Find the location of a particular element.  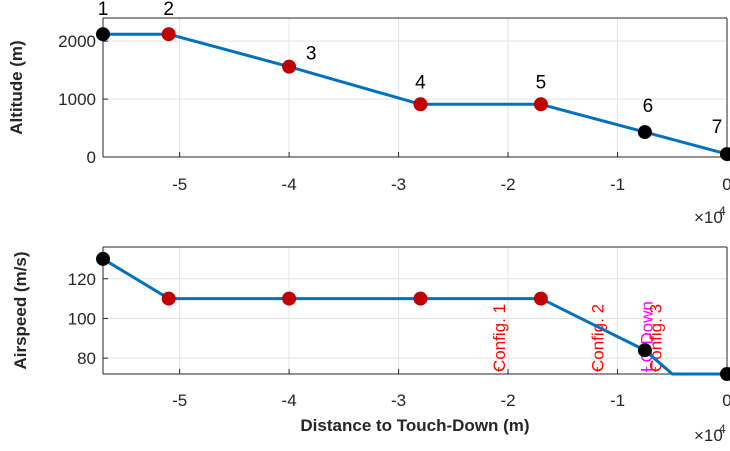

waypoint-label: 2 is located at coordinates (168, 10).